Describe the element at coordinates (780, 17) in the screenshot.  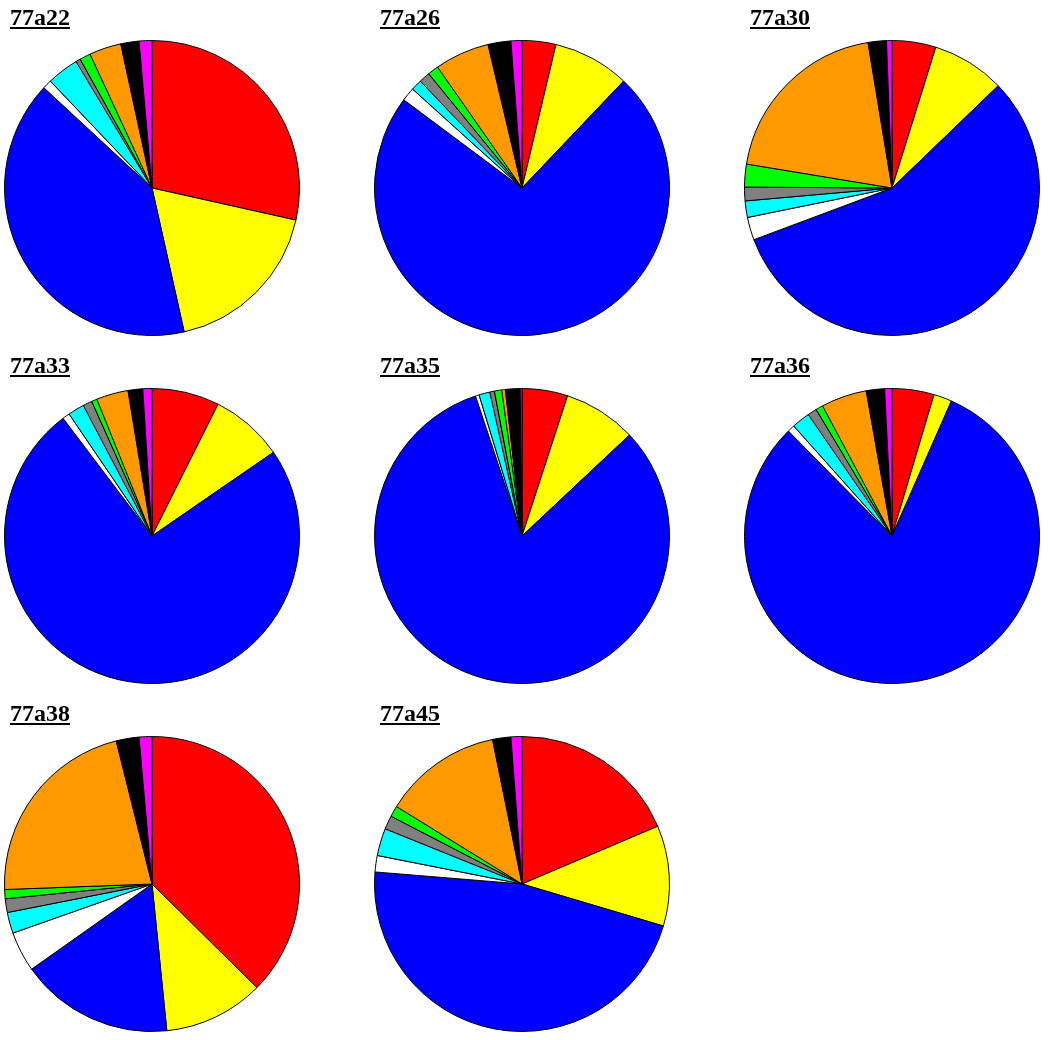
I see `chart-title: 77a30` at that location.